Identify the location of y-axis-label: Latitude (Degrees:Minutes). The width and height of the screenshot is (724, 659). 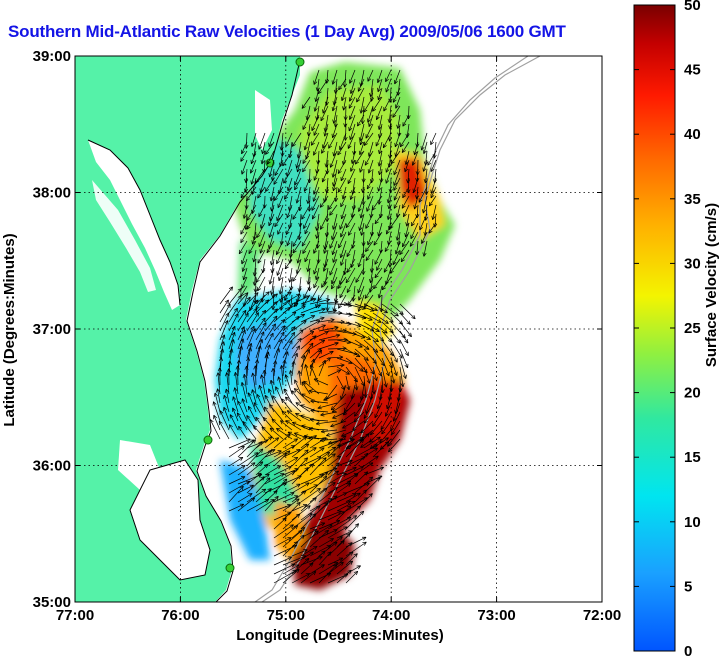
(9, 329).